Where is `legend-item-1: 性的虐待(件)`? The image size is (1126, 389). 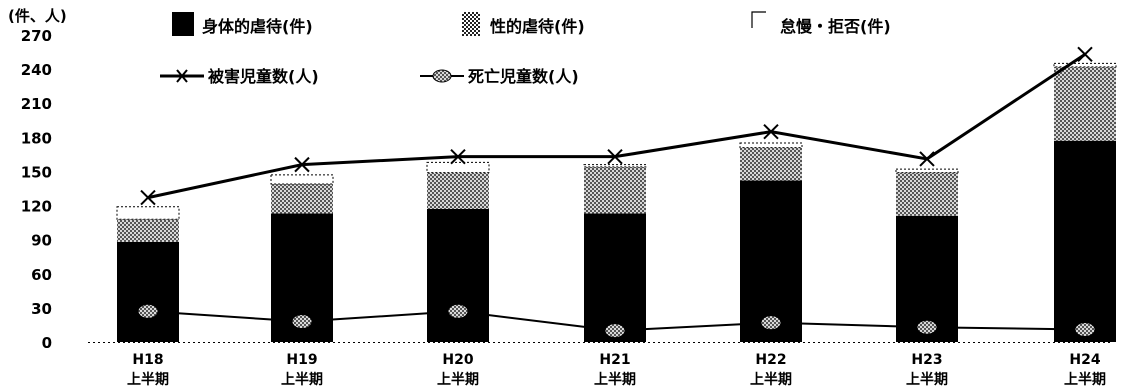 legend-item-1: 性的虐待(件) is located at coordinates (523, 24).